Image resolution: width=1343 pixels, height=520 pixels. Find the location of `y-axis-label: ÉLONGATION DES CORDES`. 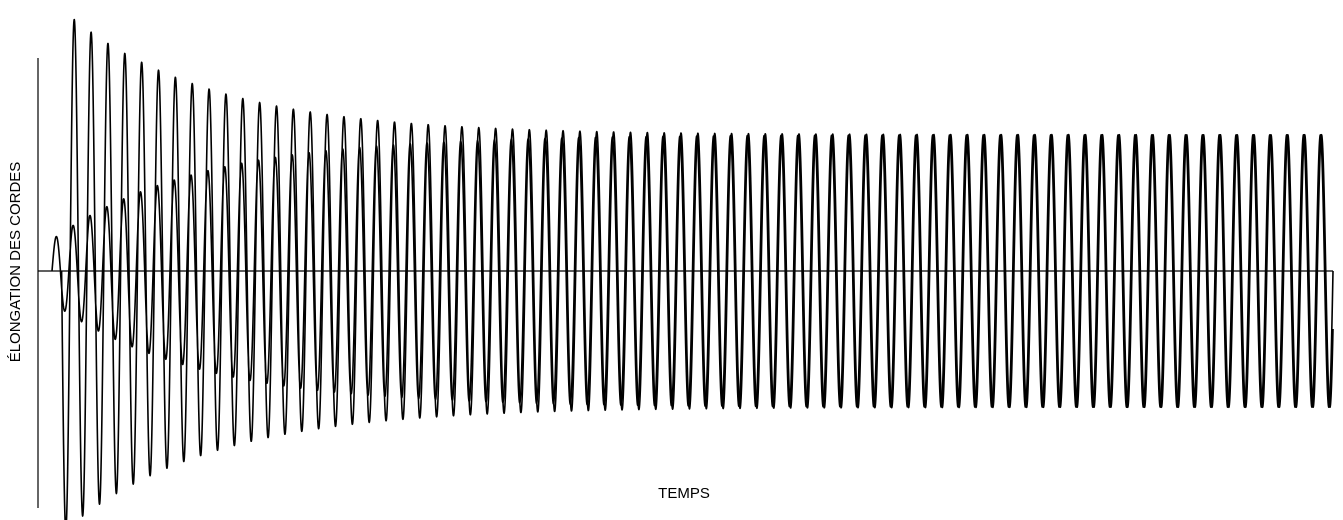

y-axis-label: ÉLONGATION DES CORDES is located at coordinates (15, 262).